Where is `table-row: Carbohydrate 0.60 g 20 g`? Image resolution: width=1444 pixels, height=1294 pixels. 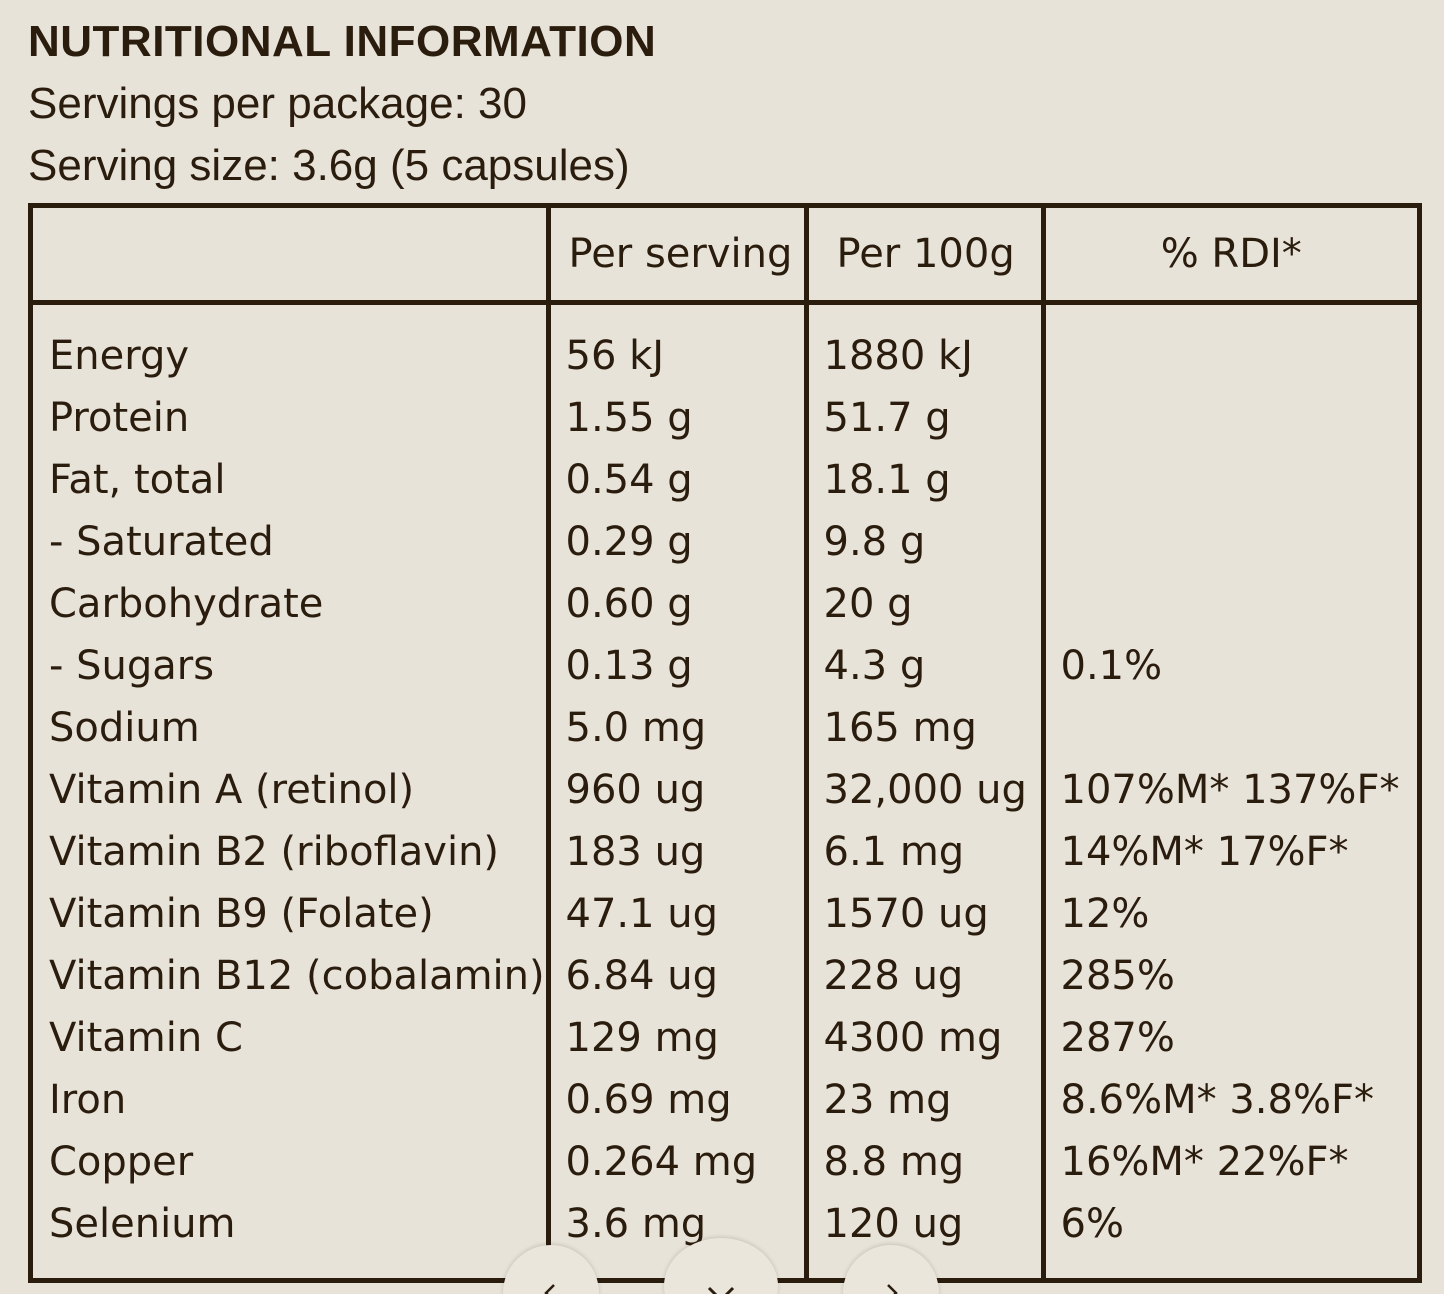
table-row: Carbohydrate 0.60 g 20 g is located at coordinates (725, 604).